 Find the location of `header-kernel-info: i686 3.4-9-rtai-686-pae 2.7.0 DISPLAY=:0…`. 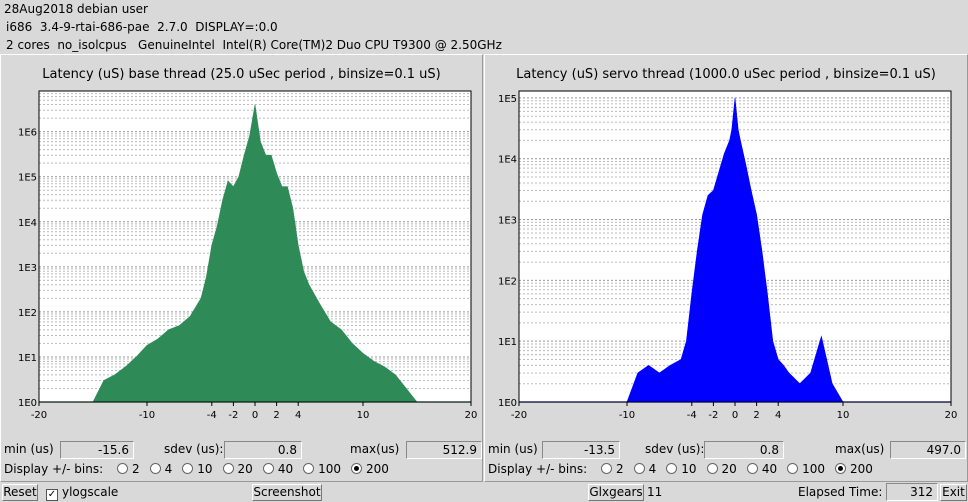

header-kernel-info: i686 3.4-9-rtai-686-pae 2.7.0 DISPLAY=:0… is located at coordinates (142, 27).